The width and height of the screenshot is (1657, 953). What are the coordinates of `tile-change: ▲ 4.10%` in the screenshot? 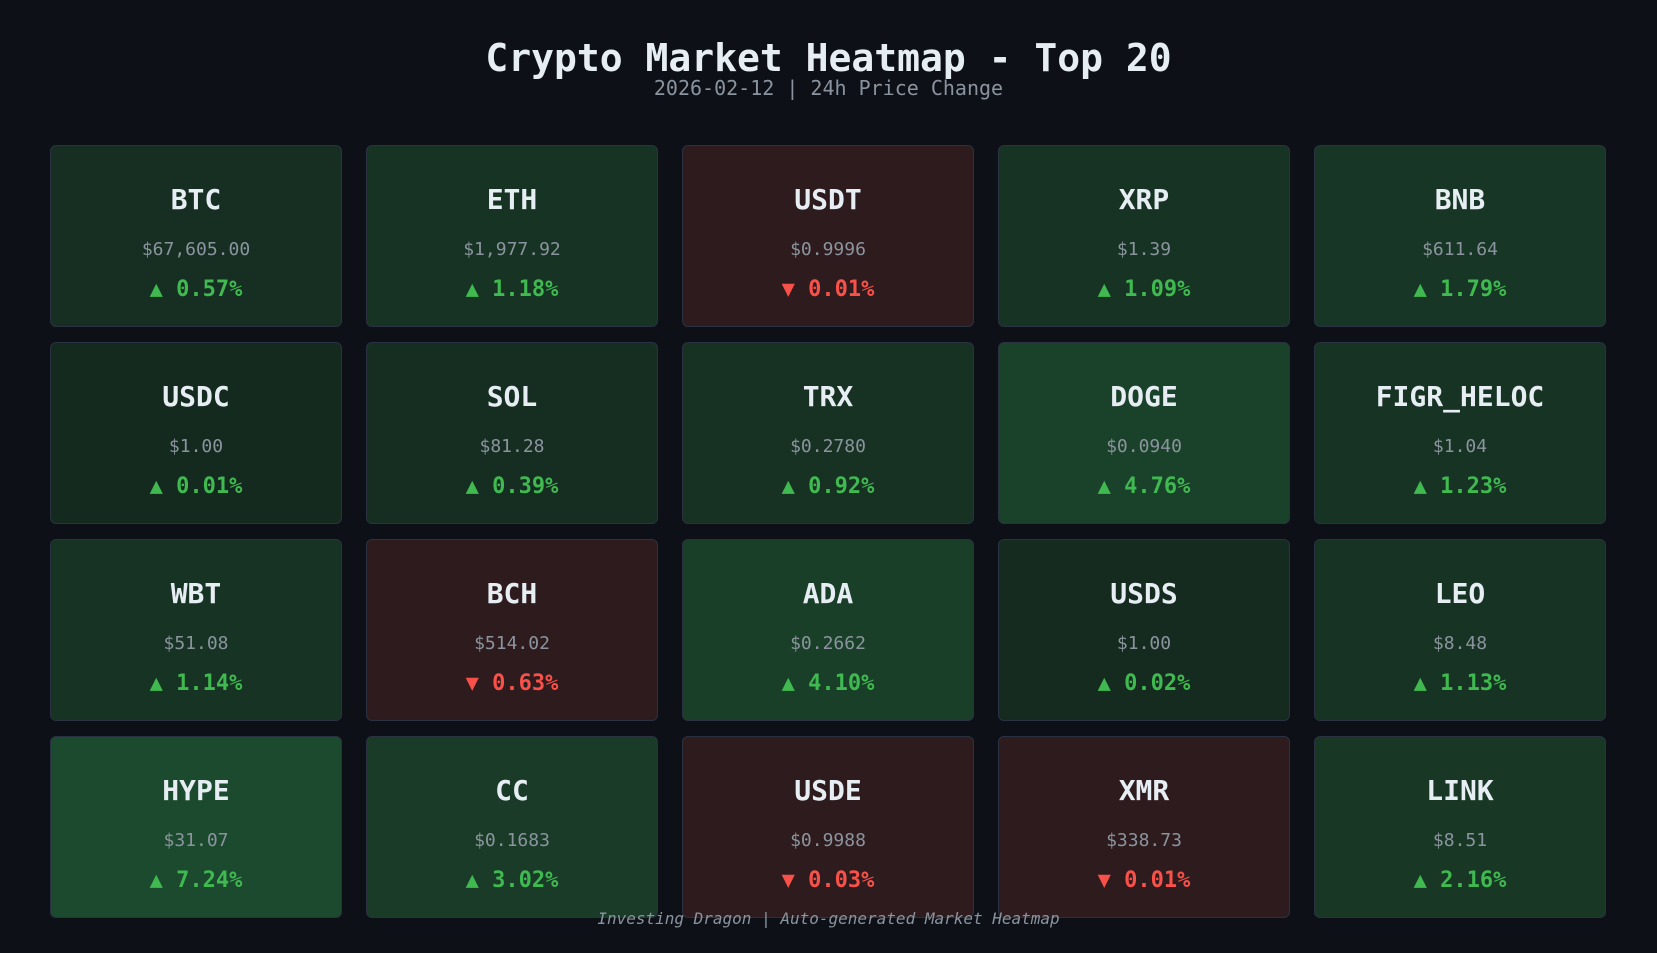 It's located at (828, 684).